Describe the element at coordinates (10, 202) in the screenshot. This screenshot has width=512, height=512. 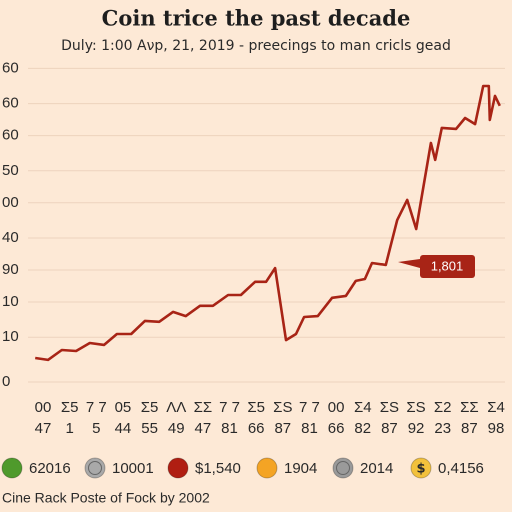
I see `y-tick-label: 00` at that location.